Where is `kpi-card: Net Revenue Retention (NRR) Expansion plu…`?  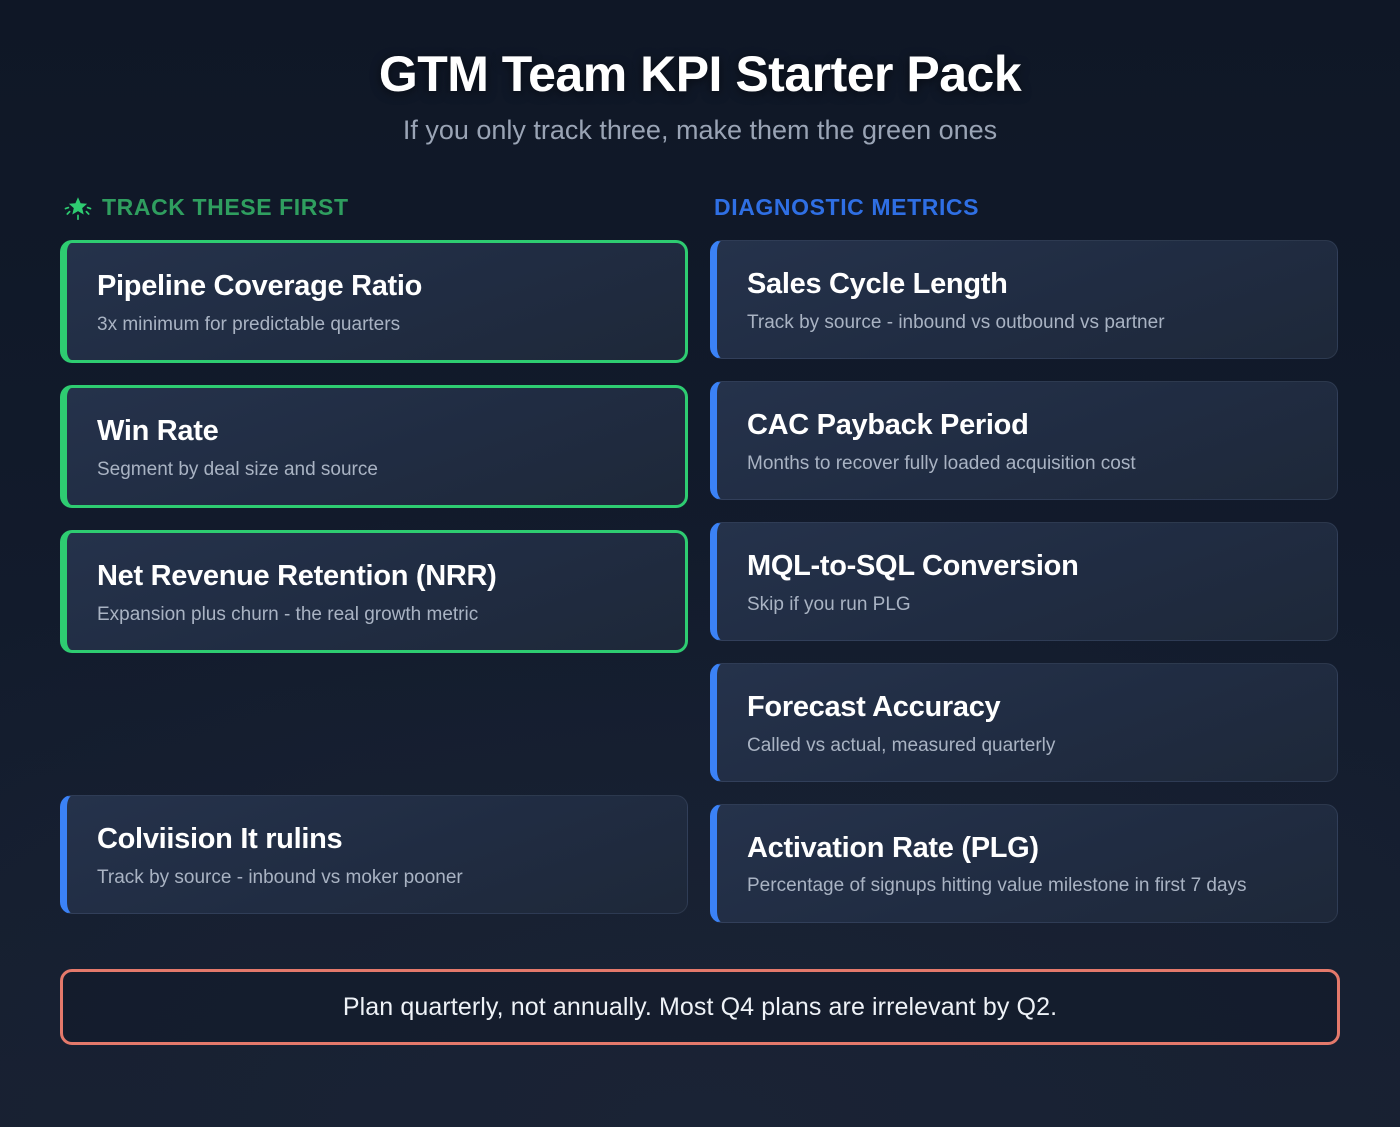 kpi-card: Net Revenue Retention (NRR) Expansion plu… is located at coordinates (374, 592).